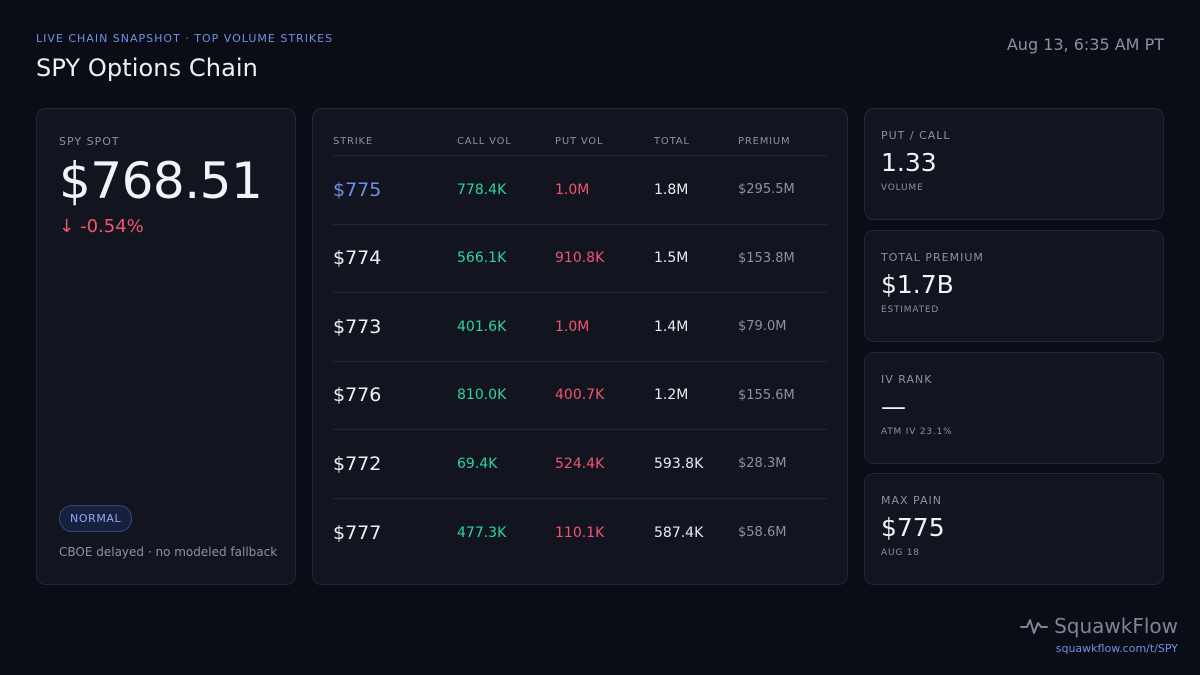 Image resolution: width=1200 pixels, height=675 pixels. Describe the element at coordinates (766, 395) in the screenshot. I see `premium-cell: $155.6M` at that location.